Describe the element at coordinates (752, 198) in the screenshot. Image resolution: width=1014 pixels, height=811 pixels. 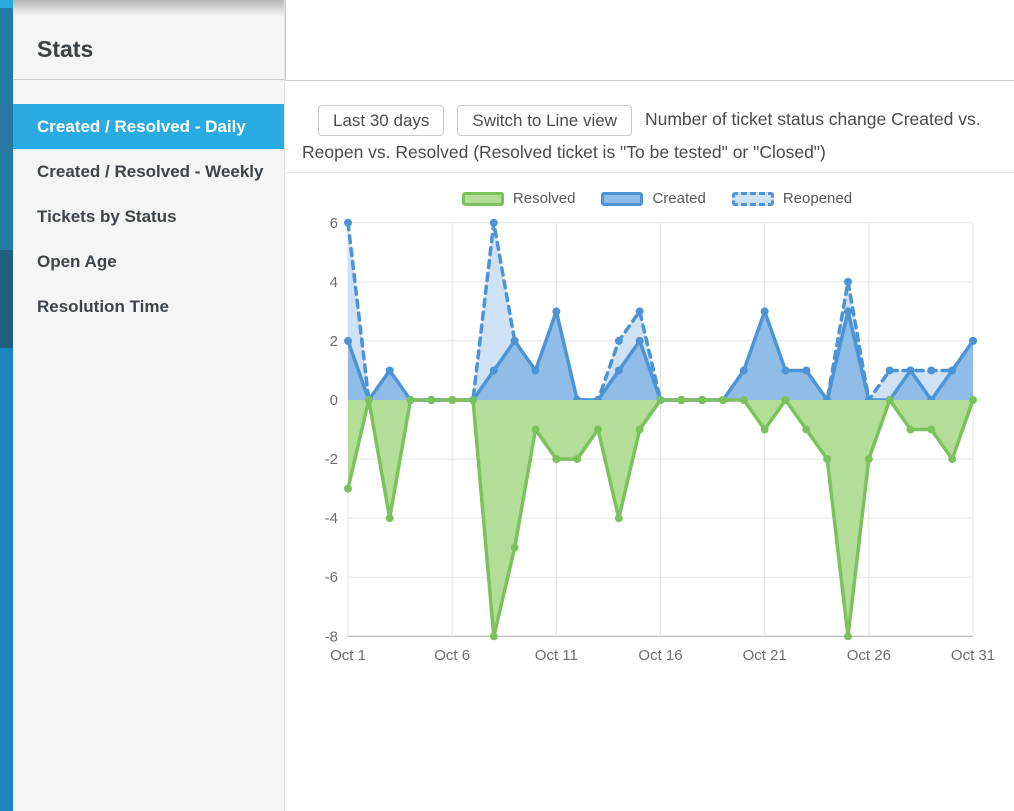
I see `reopened-swatch` at that location.